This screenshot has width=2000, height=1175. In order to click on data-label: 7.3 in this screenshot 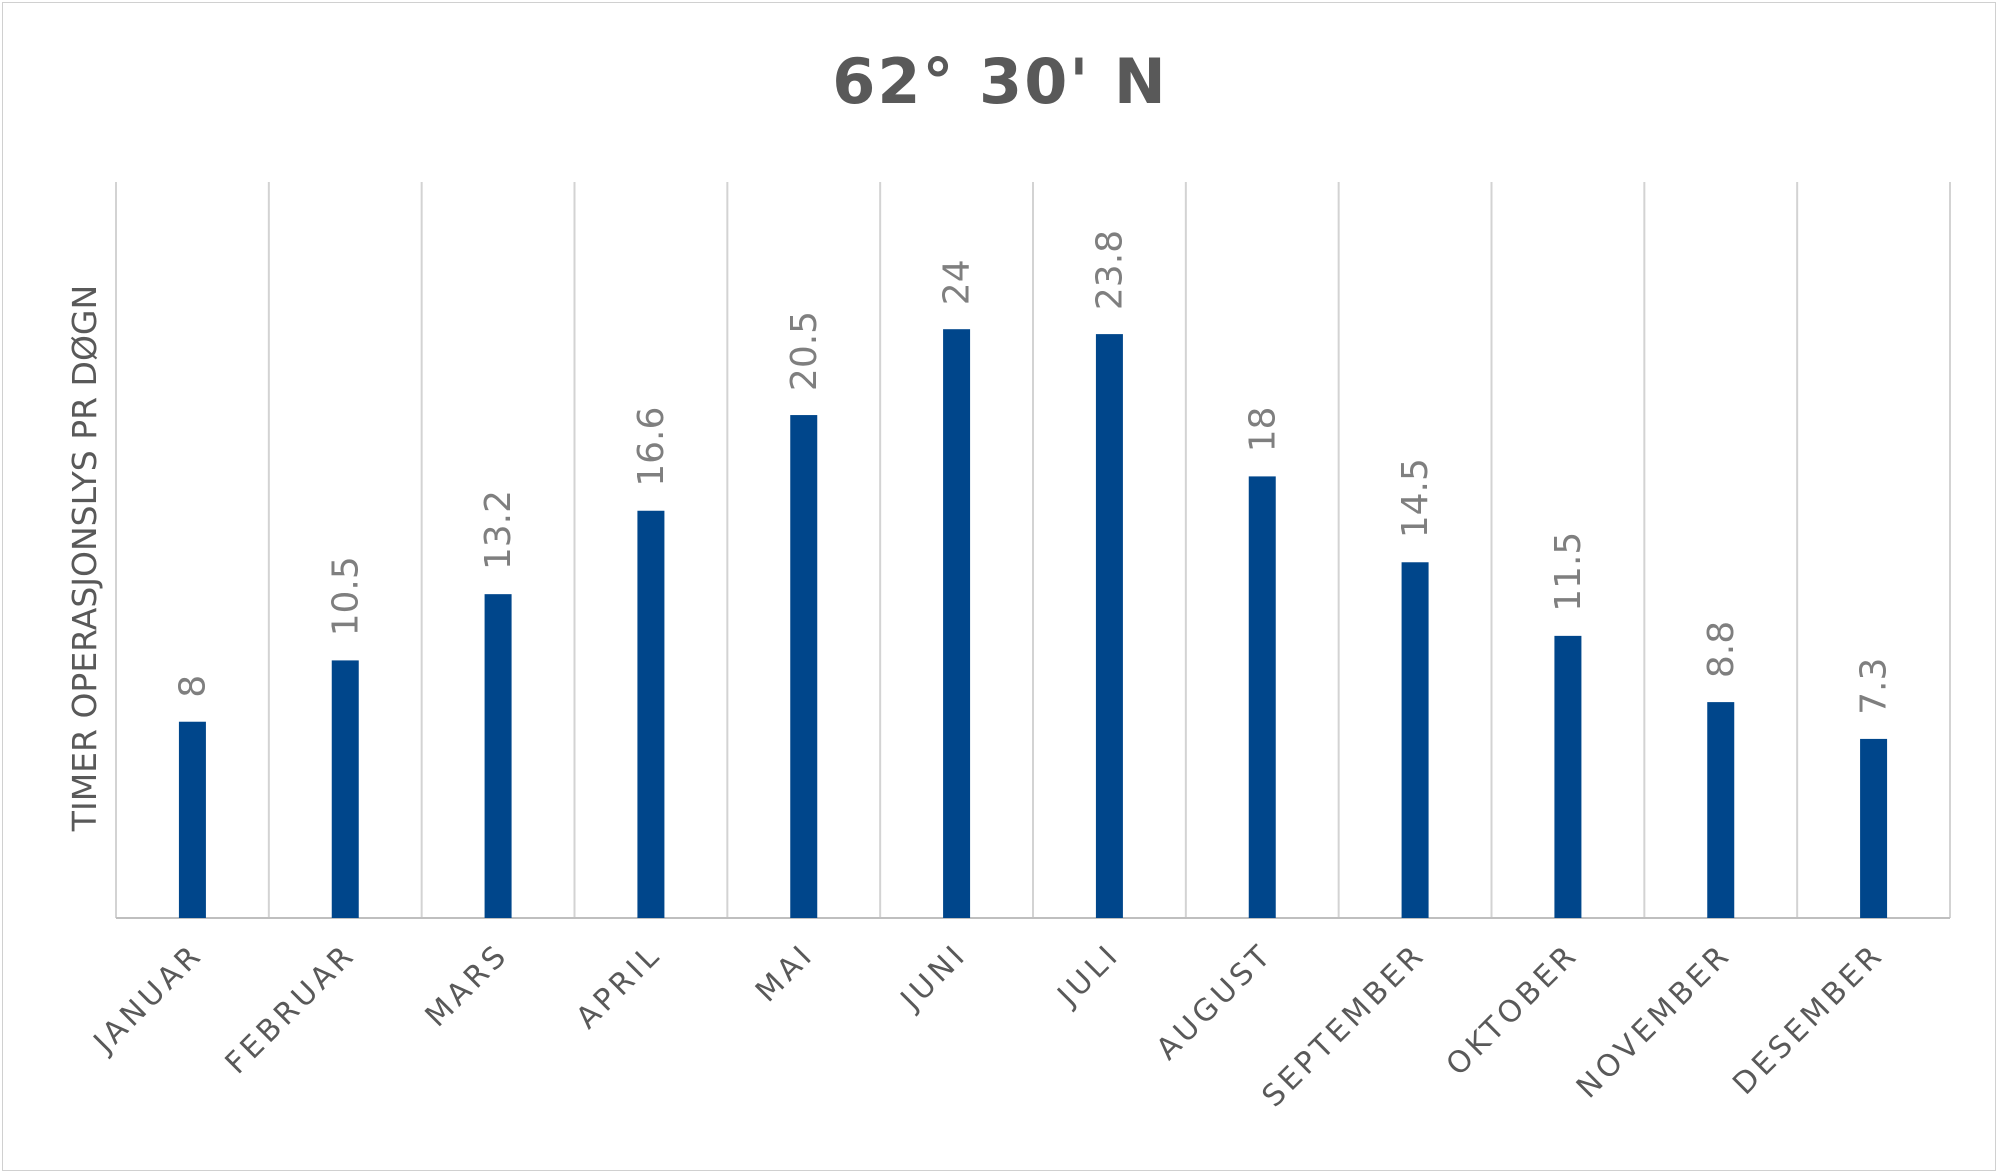, I will do `click(1874, 686)`.